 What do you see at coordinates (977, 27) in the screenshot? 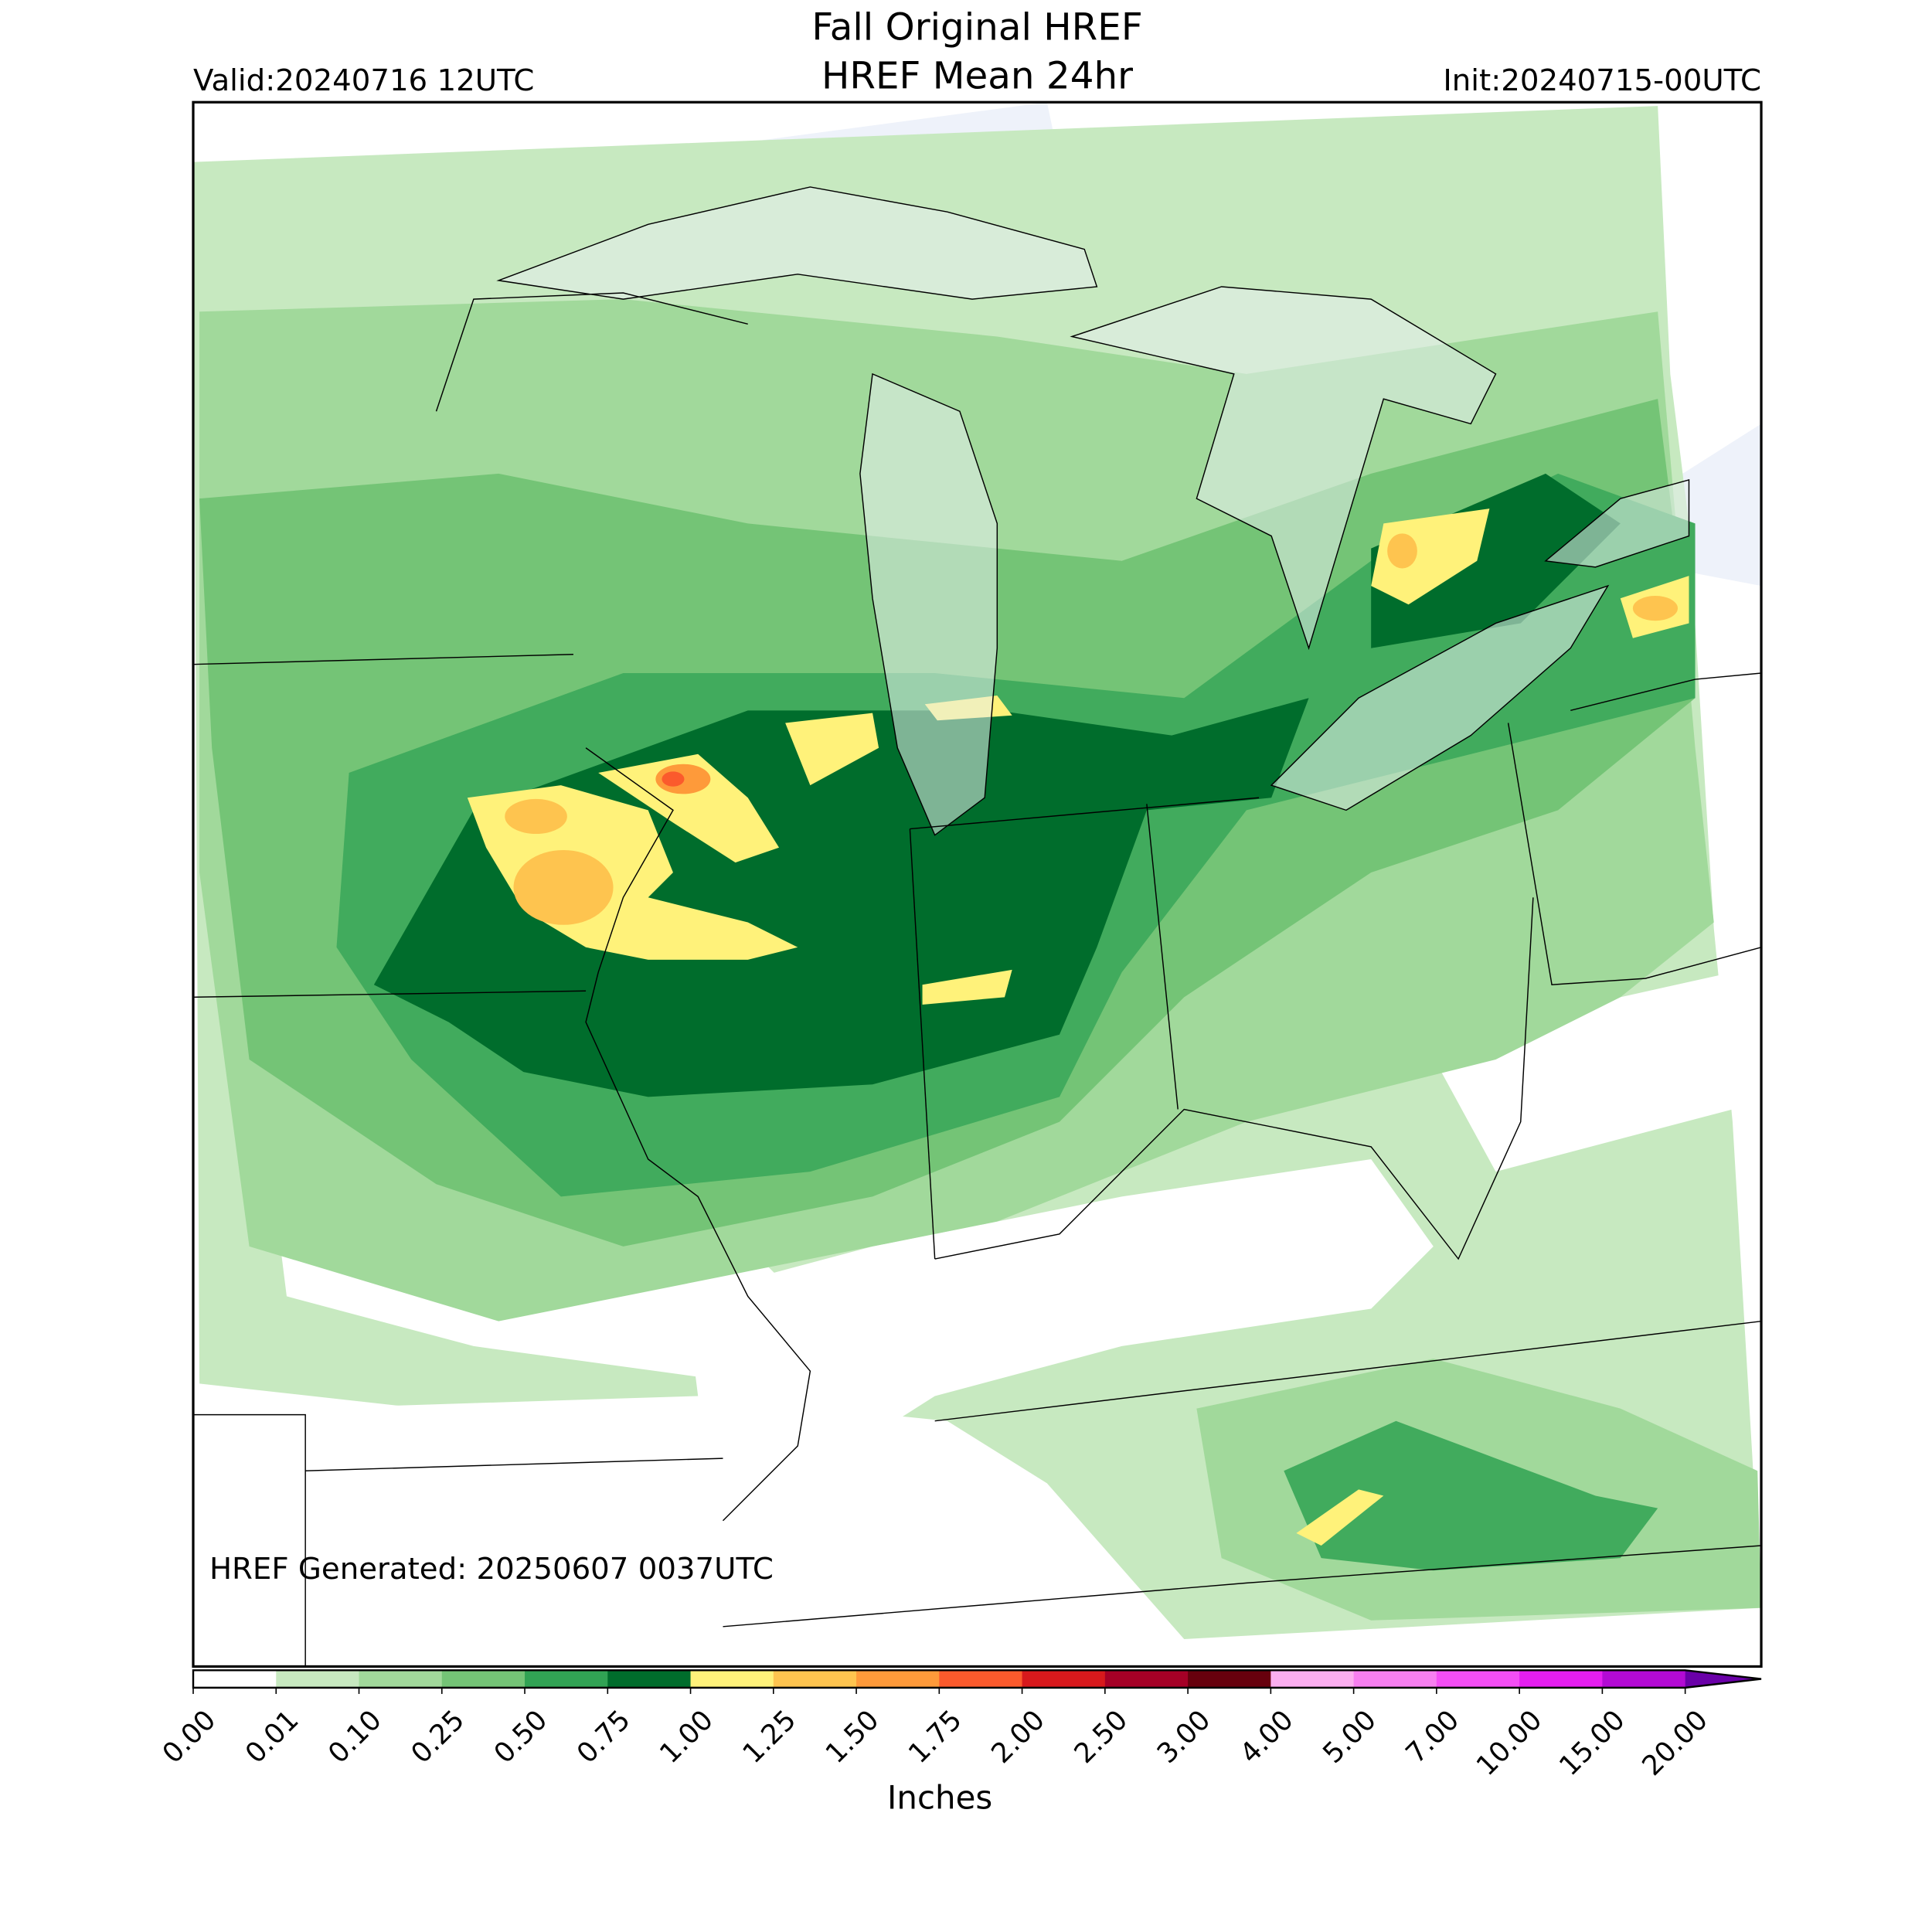
I see `title: Fall Original HREF` at bounding box center [977, 27].